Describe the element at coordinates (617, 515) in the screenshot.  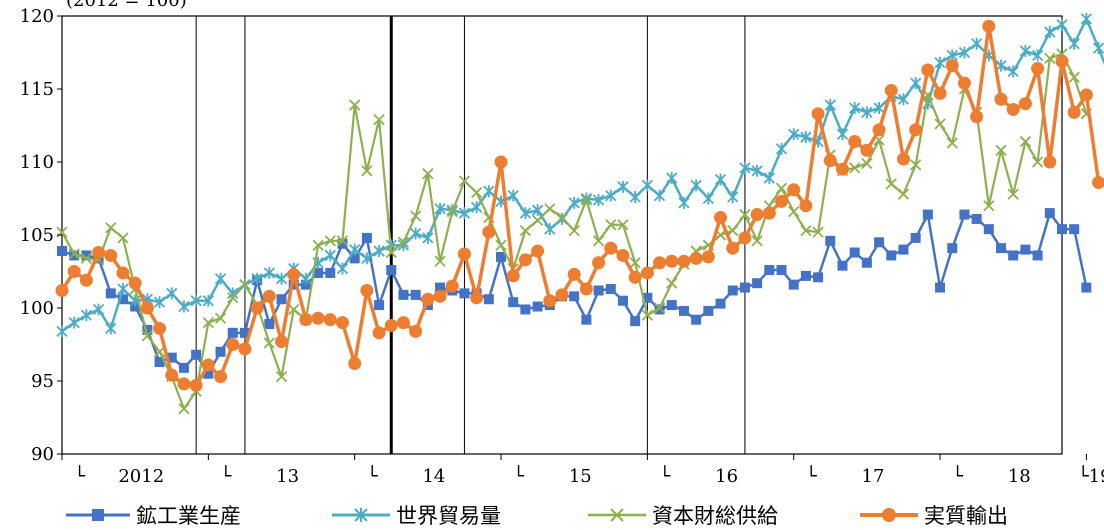
I see `legend-marker-x-icon` at that location.